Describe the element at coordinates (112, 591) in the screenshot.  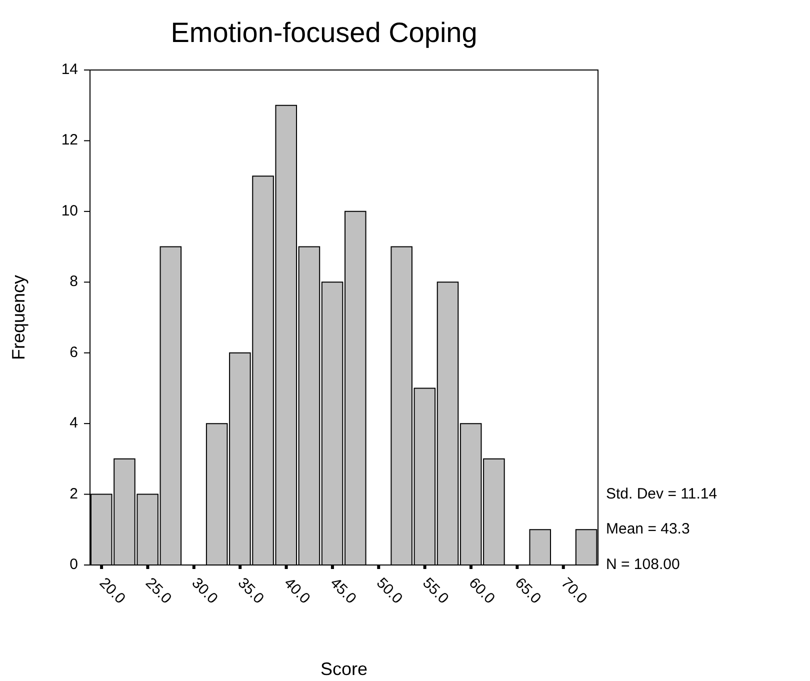
I see `x-tick-label: 20.0` at that location.